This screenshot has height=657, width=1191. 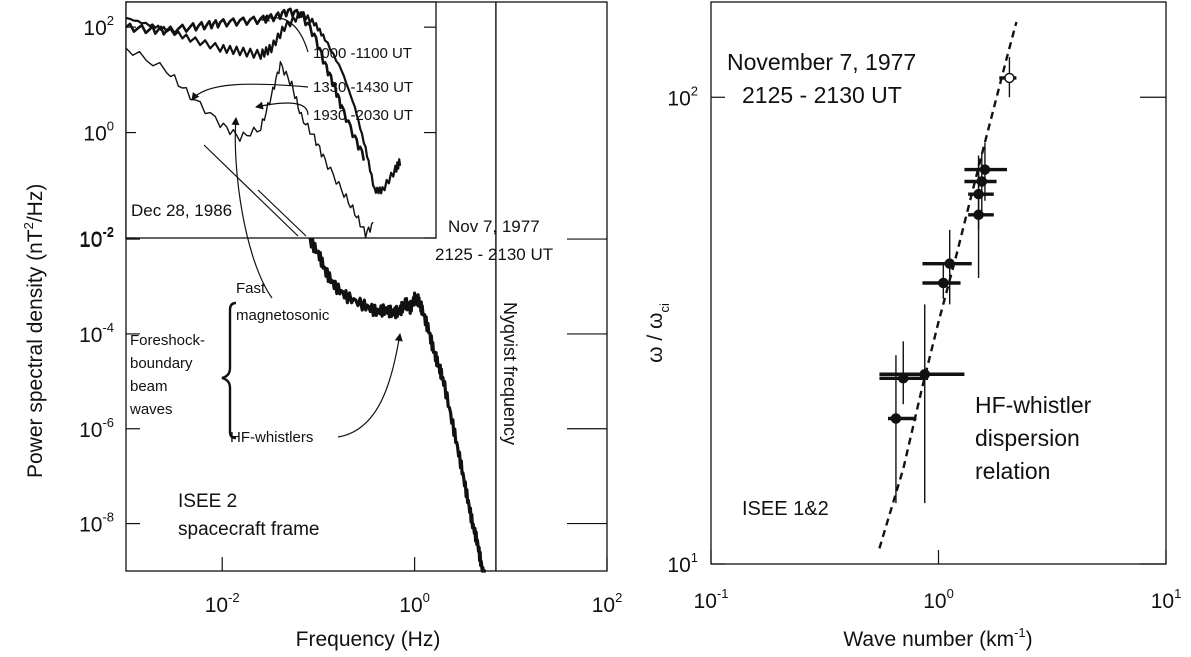 I want to click on foreshock-label-3: beam, so click(x=149, y=386).